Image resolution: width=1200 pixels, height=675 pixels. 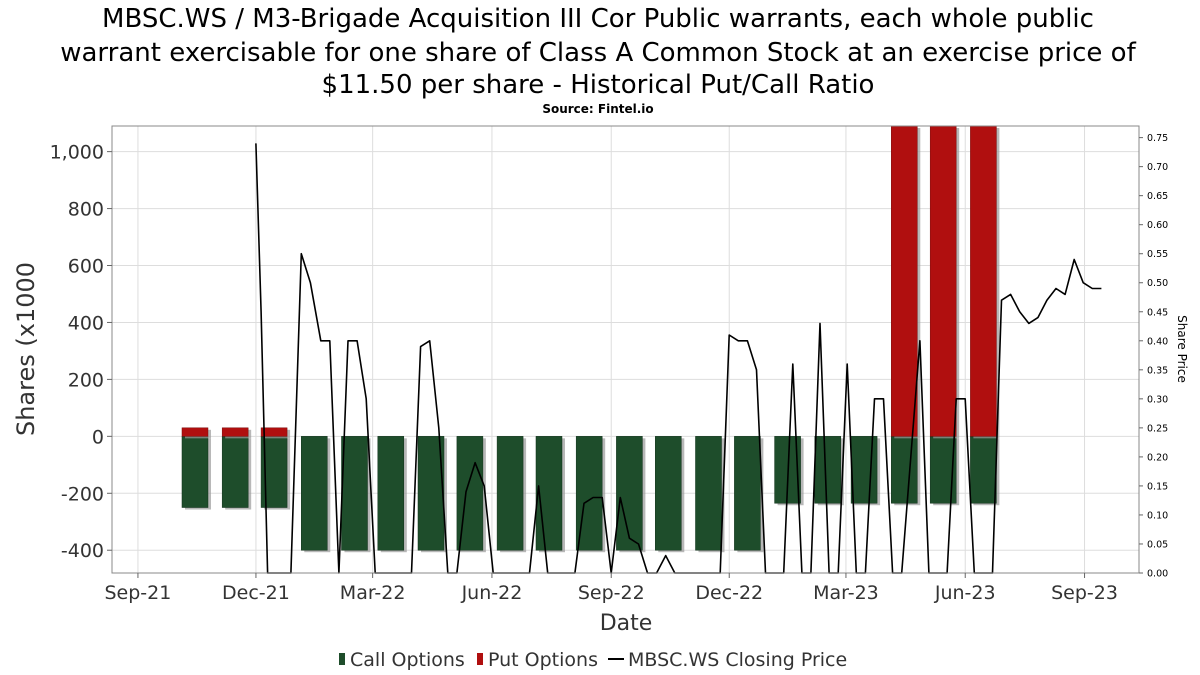 I want to click on y-tick-label: 800, so click(x=86, y=210).